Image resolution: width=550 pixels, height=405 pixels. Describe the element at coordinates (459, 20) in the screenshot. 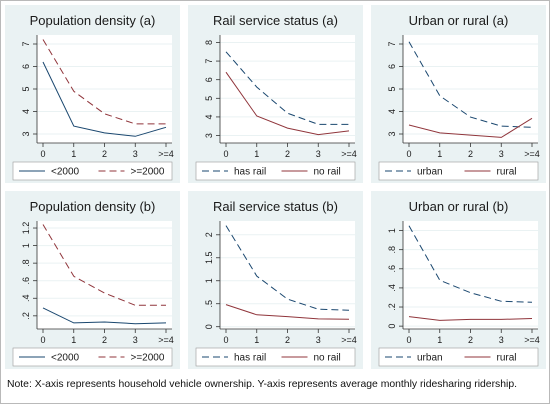

I see `chart-title: Urban or rural (a)` at that location.